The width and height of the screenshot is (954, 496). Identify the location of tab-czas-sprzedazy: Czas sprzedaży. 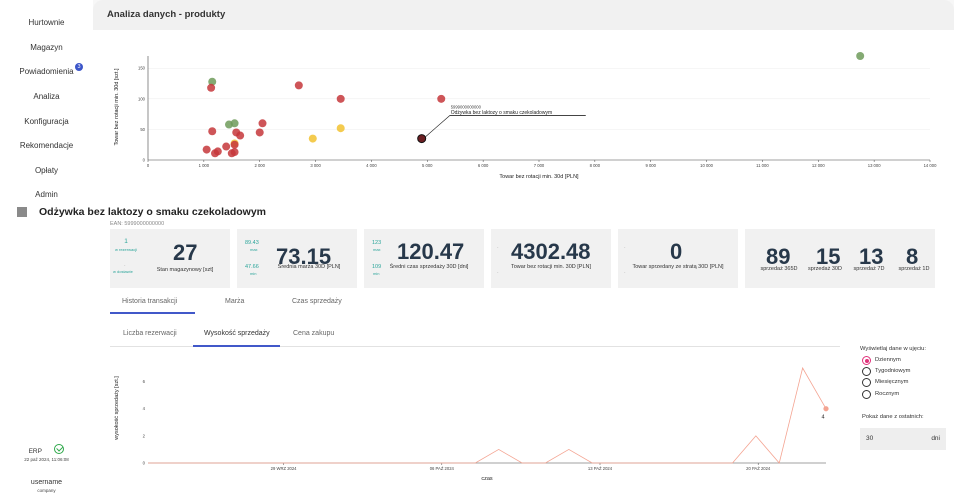
(317, 301).